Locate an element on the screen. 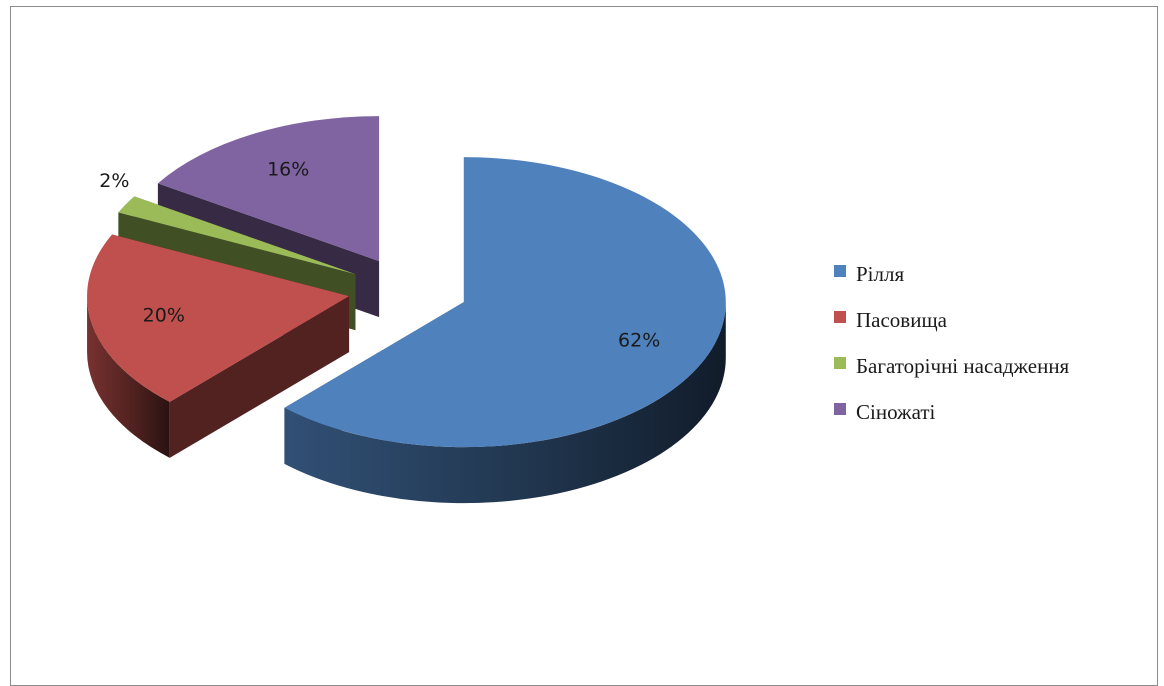 This screenshot has width=1164, height=686. data-label-3: 2% is located at coordinates (114, 181).